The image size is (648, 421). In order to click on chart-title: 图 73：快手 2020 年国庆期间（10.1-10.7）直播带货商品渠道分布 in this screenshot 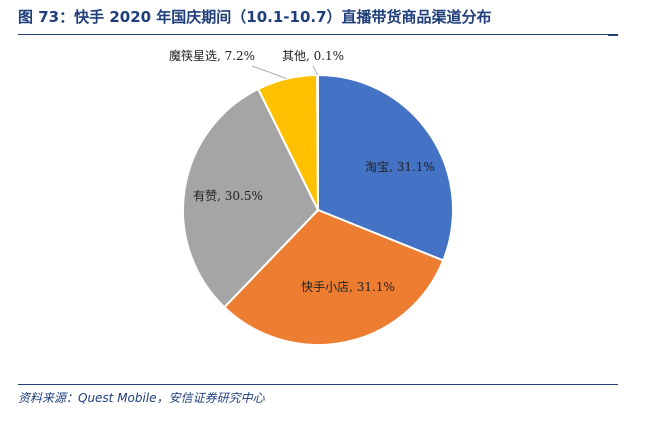, I will do `click(255, 17)`.